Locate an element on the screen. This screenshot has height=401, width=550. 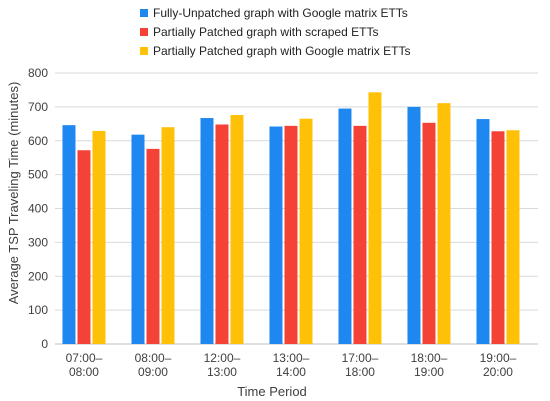
y-tick-label: 600 is located at coordinates (38, 141).